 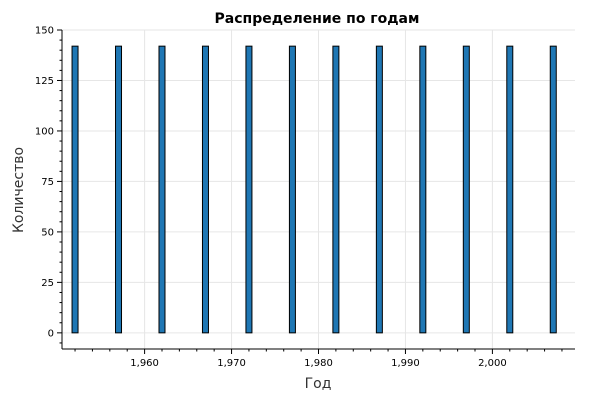 I want to click on x-tick-label: 1,990, so click(x=405, y=363).